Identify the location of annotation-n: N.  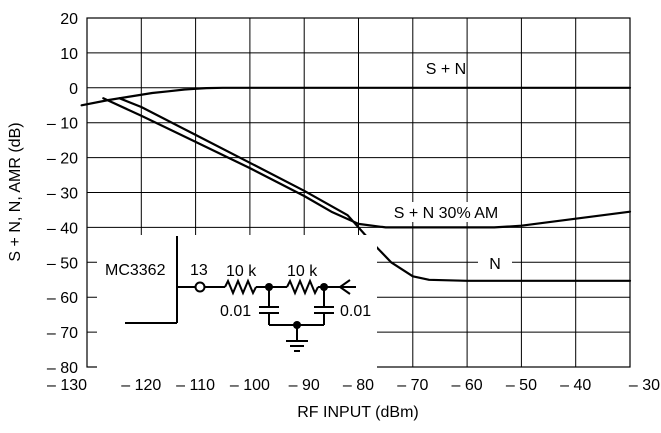
(495, 264).